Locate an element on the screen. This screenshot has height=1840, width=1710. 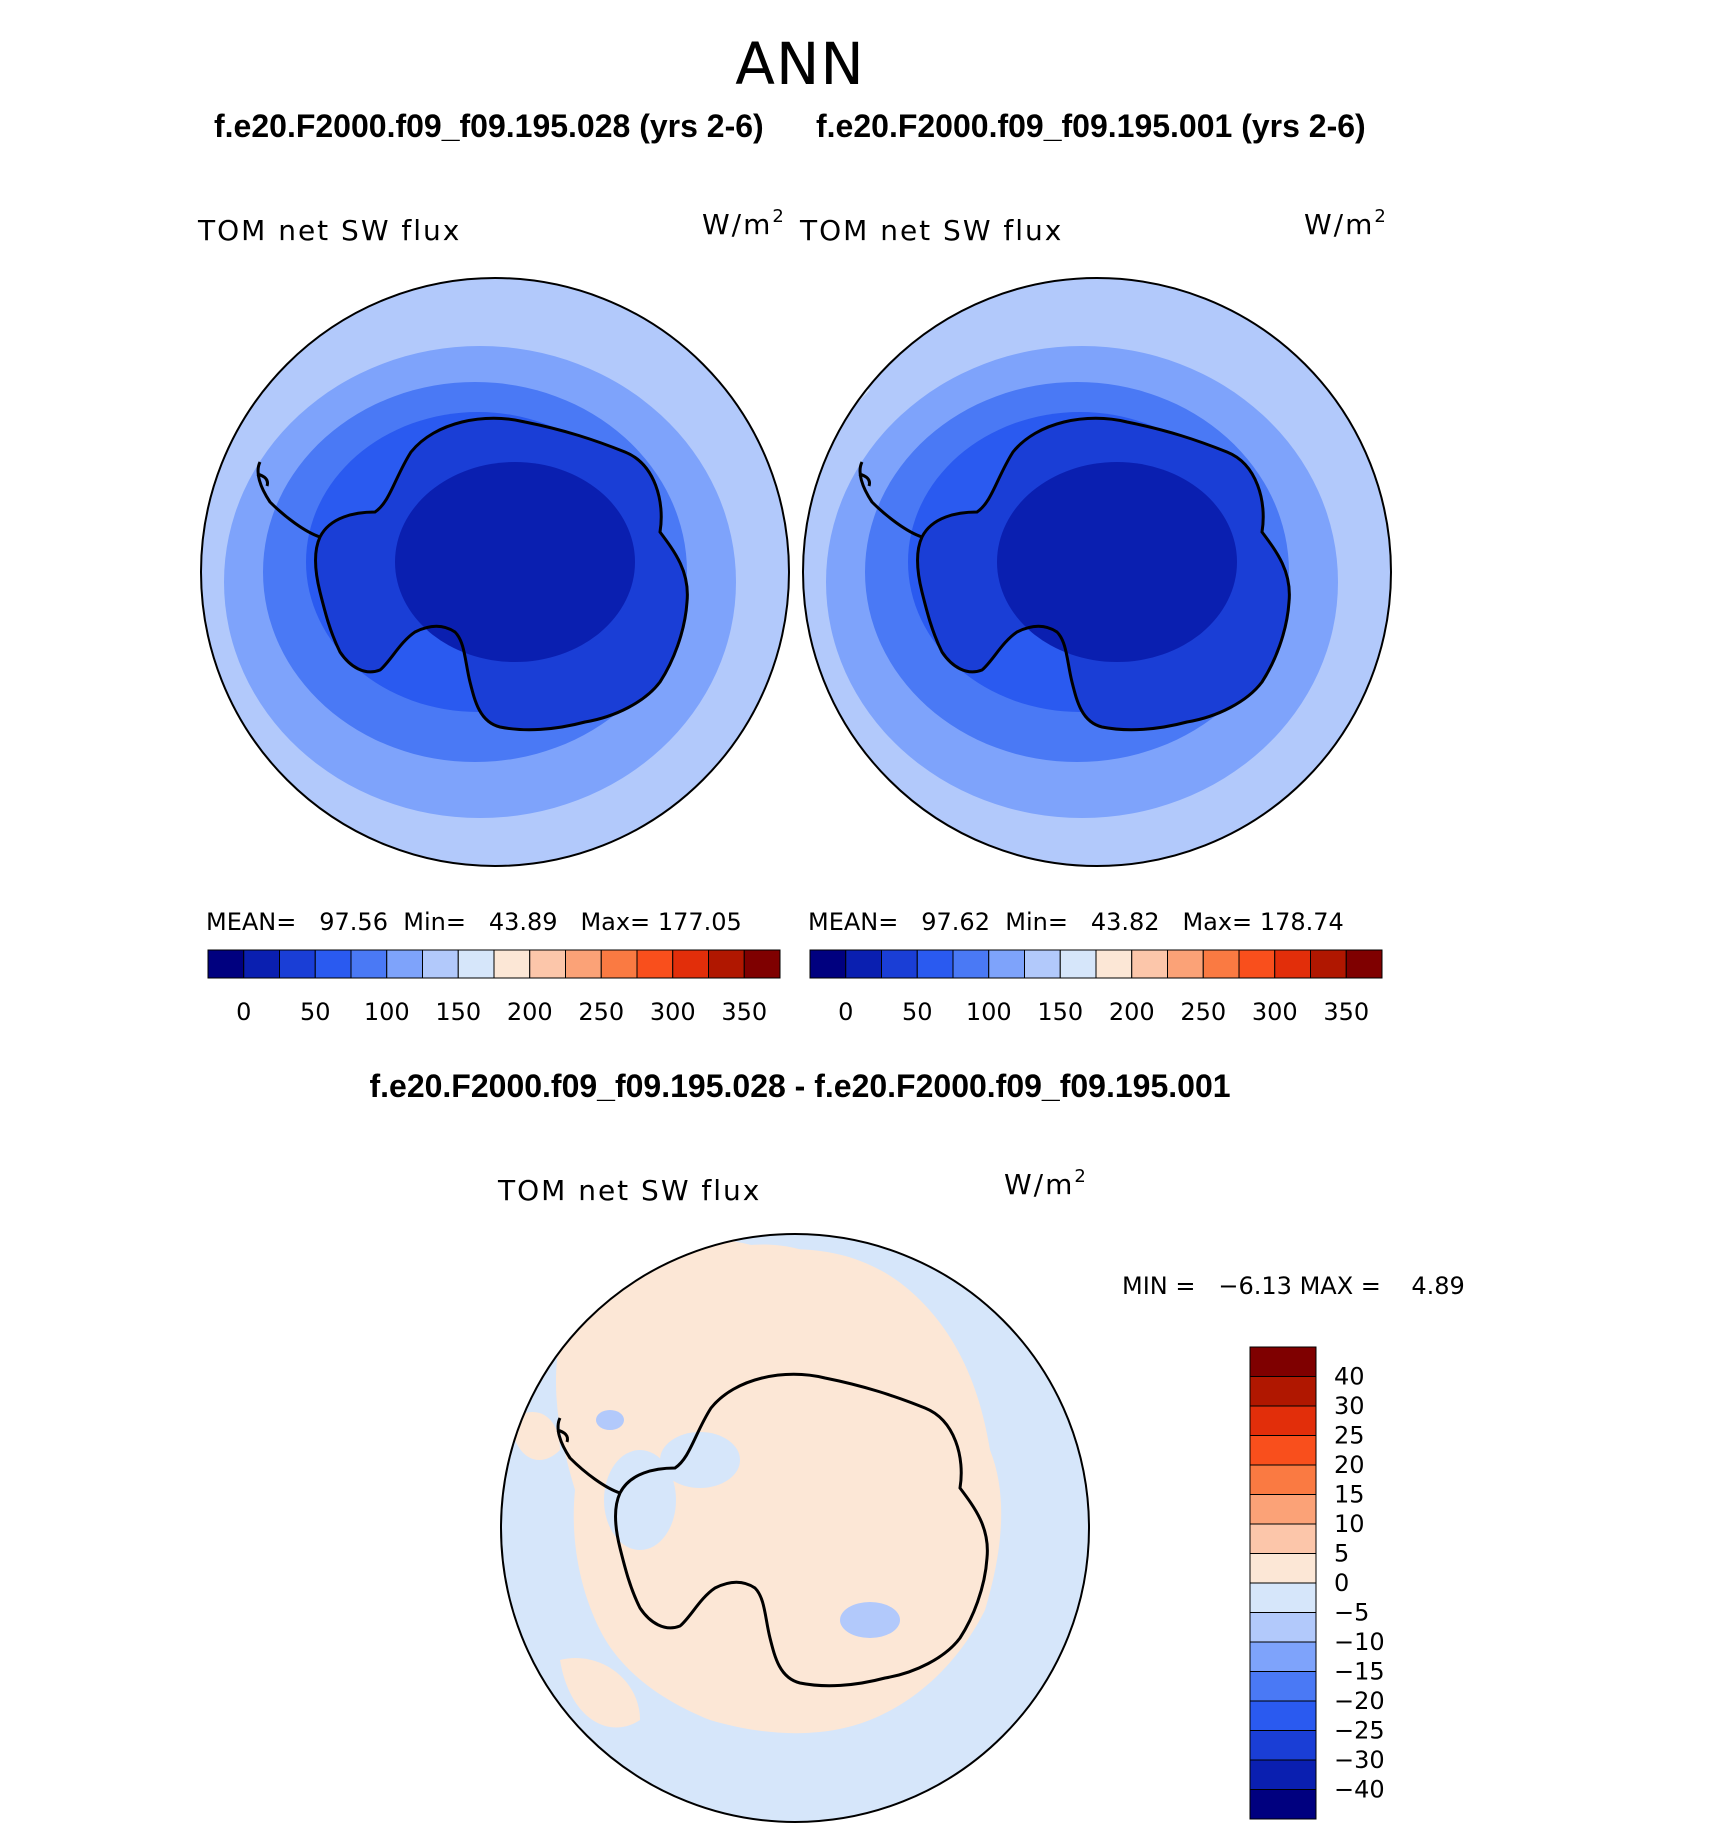
panel-1-units: W/m2 is located at coordinates (744, 223).